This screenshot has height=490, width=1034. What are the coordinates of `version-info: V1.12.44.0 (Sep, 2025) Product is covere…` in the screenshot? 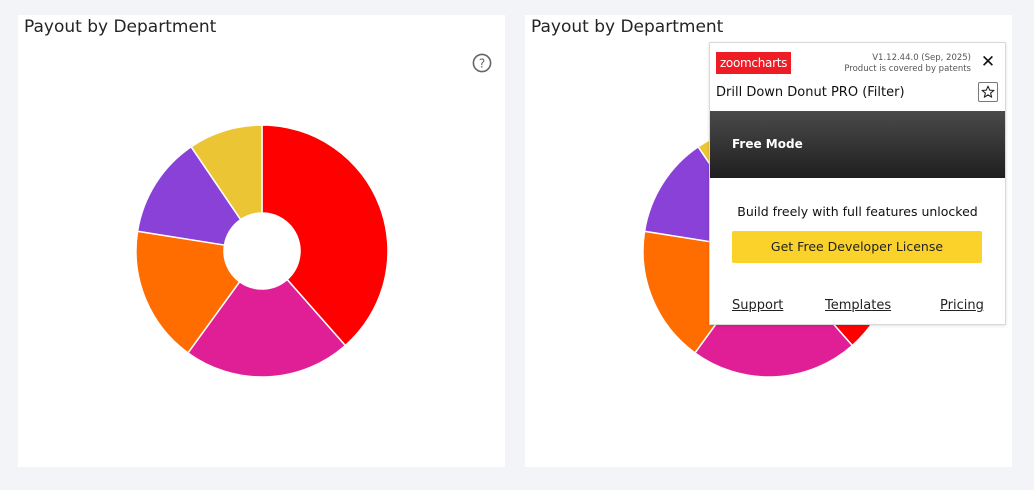 It's located at (907, 64).